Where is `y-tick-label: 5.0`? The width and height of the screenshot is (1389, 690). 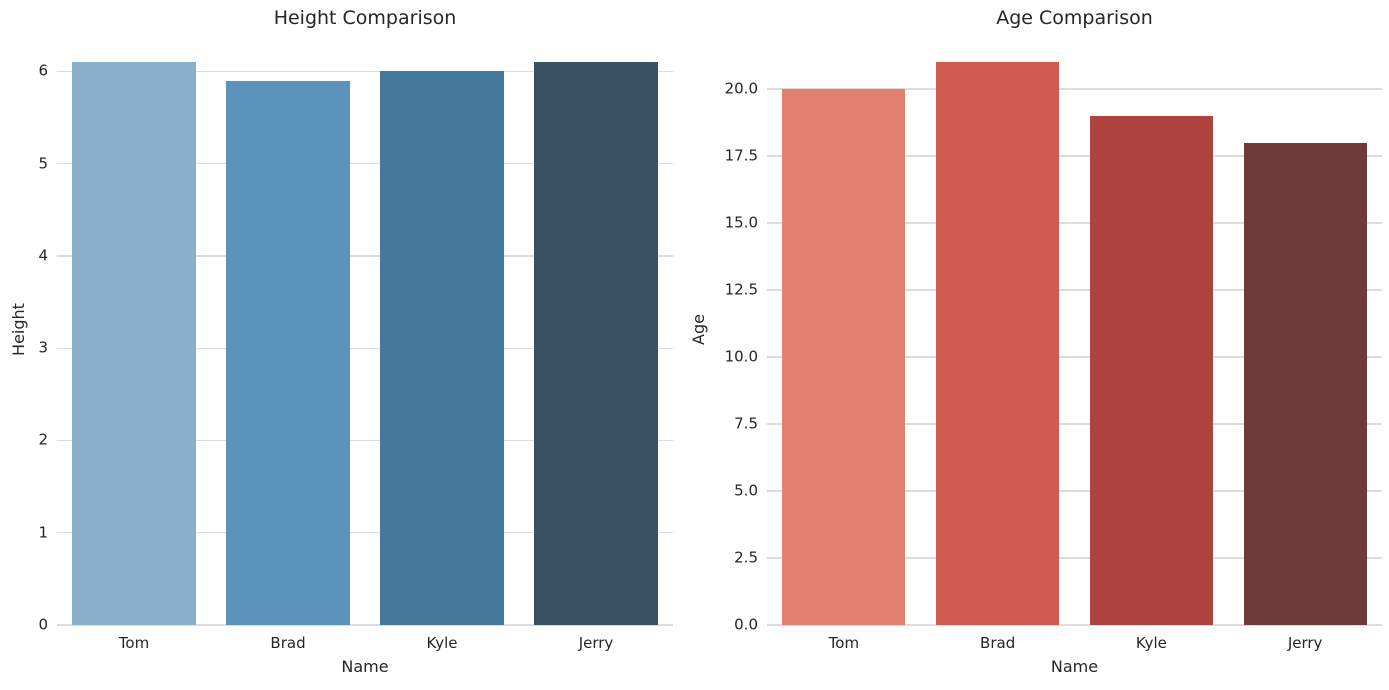
y-tick-label: 5.0 is located at coordinates (746, 490).